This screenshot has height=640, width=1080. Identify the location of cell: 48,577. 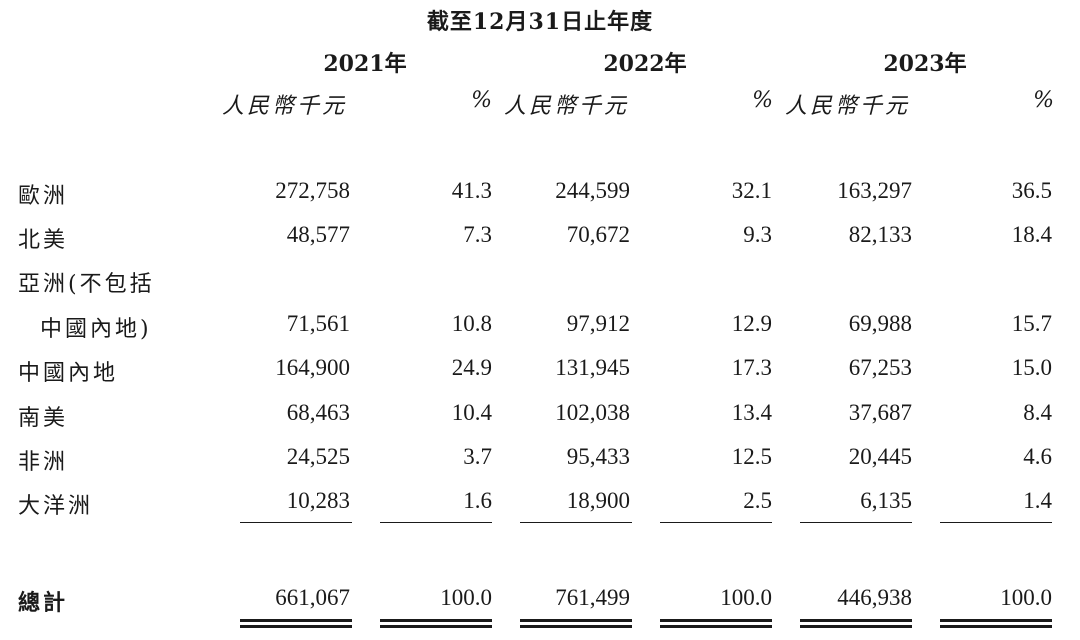
(318, 234).